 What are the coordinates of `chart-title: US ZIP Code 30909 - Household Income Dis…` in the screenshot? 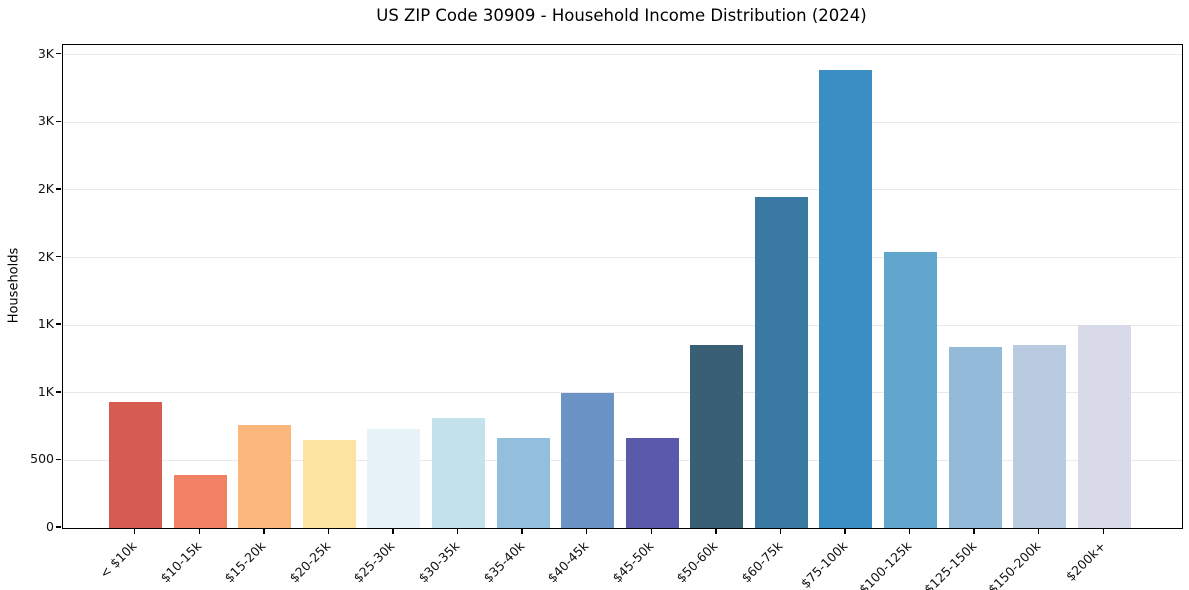 It's located at (621, 15).